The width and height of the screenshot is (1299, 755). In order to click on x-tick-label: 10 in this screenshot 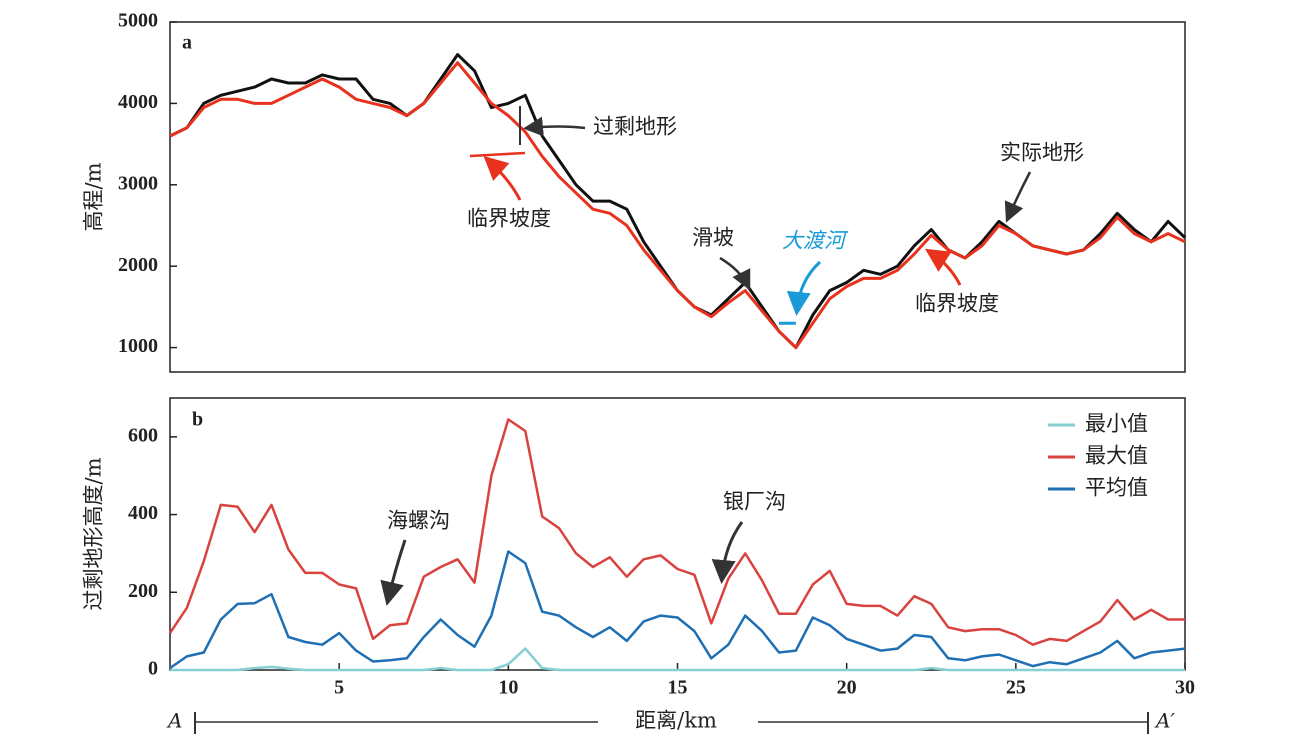, I will do `click(508, 688)`.